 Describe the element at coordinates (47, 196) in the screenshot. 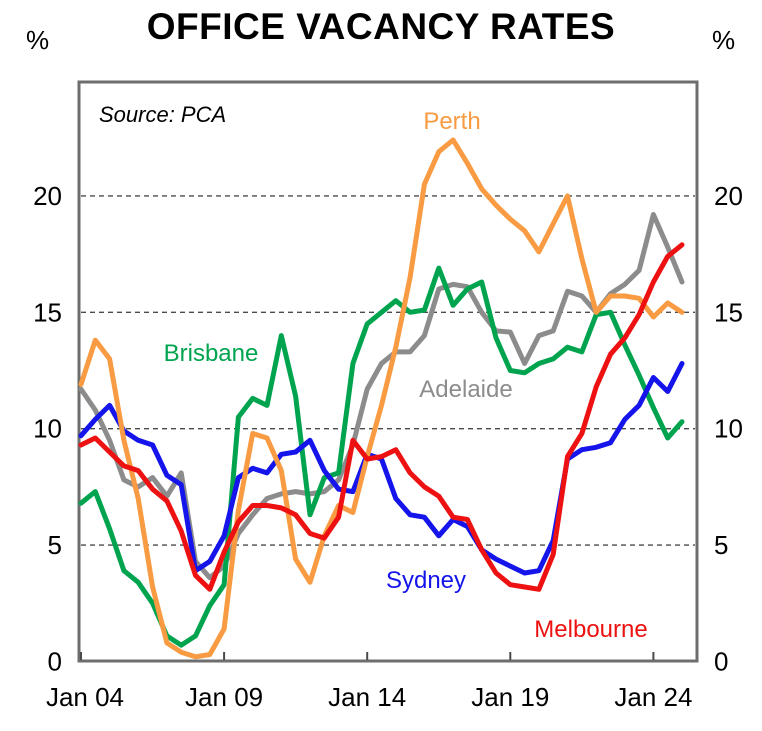

I see `y-label-left-20: 20` at that location.